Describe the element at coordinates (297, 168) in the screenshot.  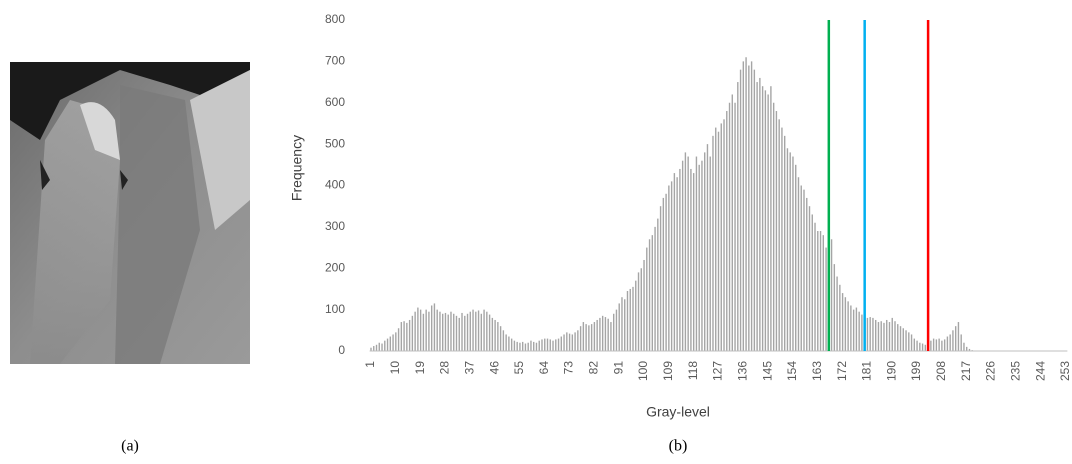
I see `y-axis-title: Frequency` at that location.